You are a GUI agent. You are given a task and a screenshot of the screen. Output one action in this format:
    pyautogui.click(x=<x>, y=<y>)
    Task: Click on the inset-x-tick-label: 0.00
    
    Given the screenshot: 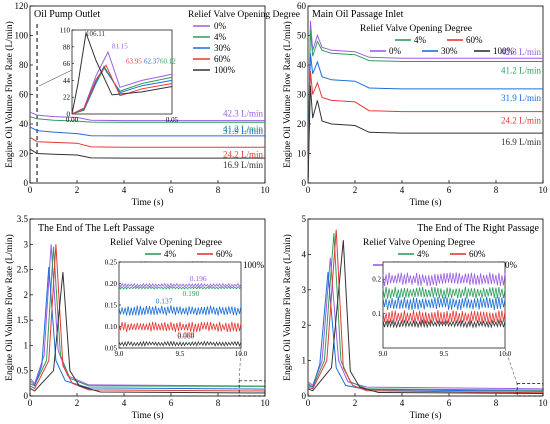 What is the action you would take?
    pyautogui.click(x=72, y=120)
    